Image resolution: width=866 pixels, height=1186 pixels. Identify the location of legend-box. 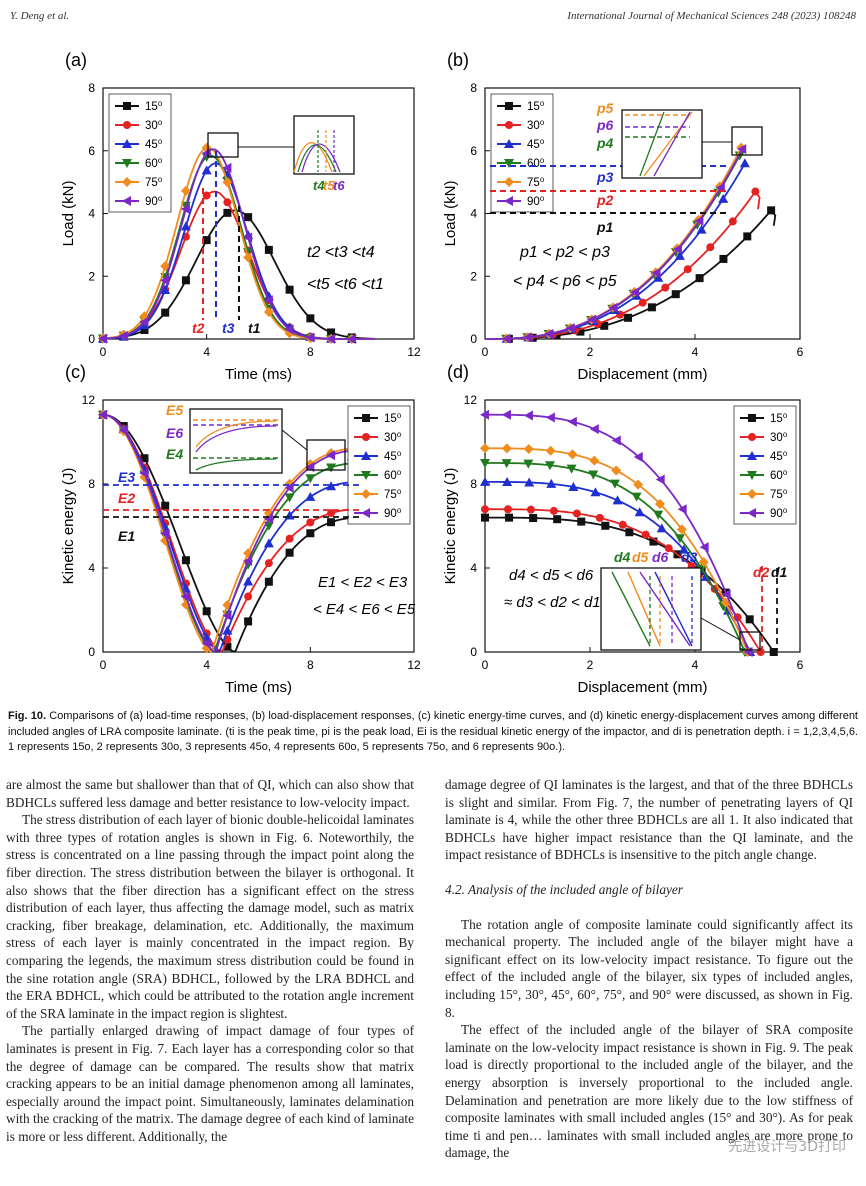
(765, 465).